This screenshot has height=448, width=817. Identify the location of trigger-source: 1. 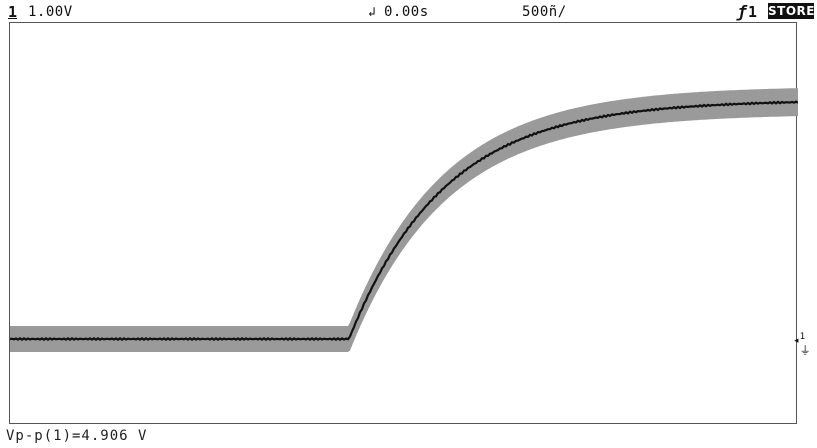
(753, 12).